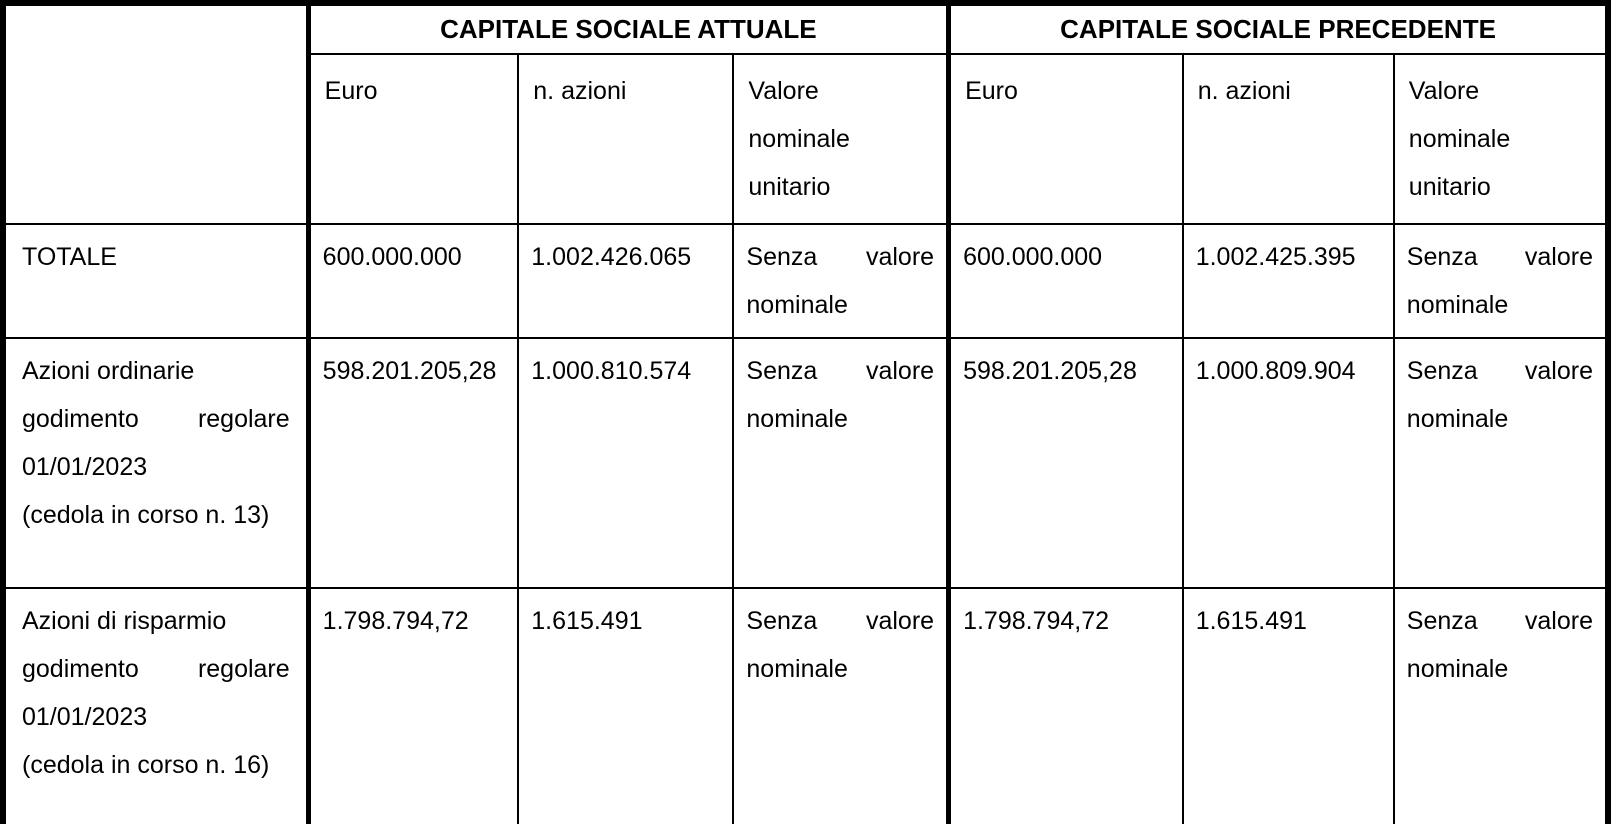  What do you see at coordinates (627, 28) in the screenshot?
I see `group-header-attuale: CAPITALE SOCIALE ATTUALE` at bounding box center [627, 28].